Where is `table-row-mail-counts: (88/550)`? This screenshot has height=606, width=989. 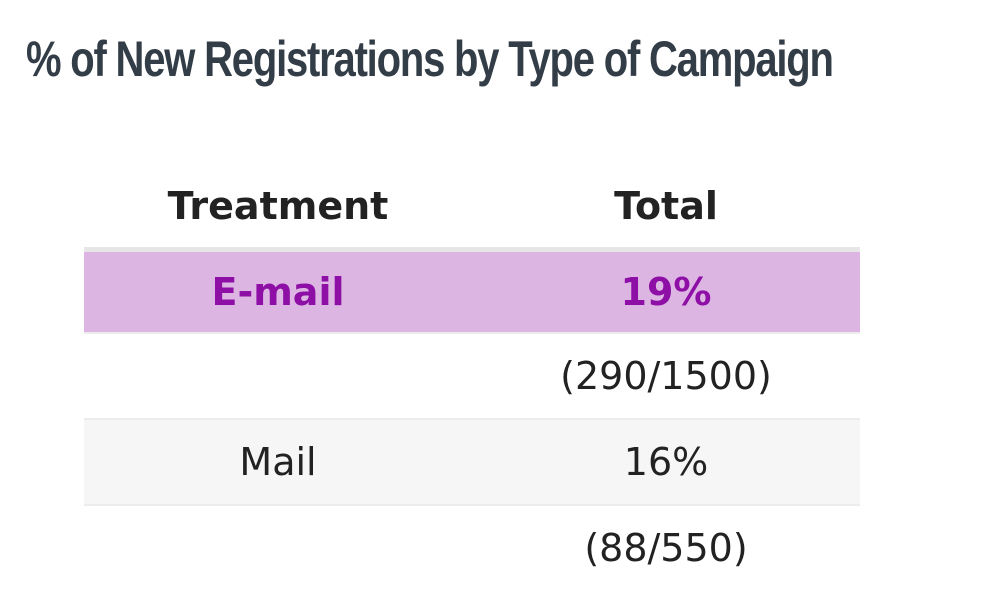
table-row-mail-counts: (88/550) is located at coordinates (472, 547).